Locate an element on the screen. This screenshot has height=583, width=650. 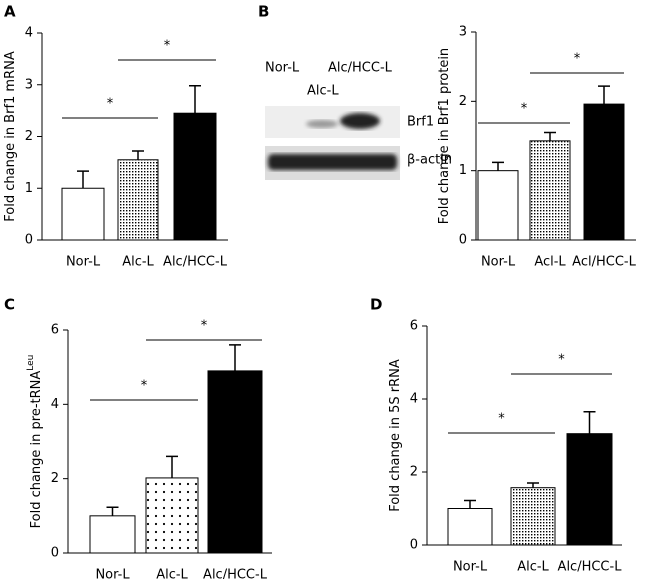
band-label: Brf1 is located at coordinates (420, 122).